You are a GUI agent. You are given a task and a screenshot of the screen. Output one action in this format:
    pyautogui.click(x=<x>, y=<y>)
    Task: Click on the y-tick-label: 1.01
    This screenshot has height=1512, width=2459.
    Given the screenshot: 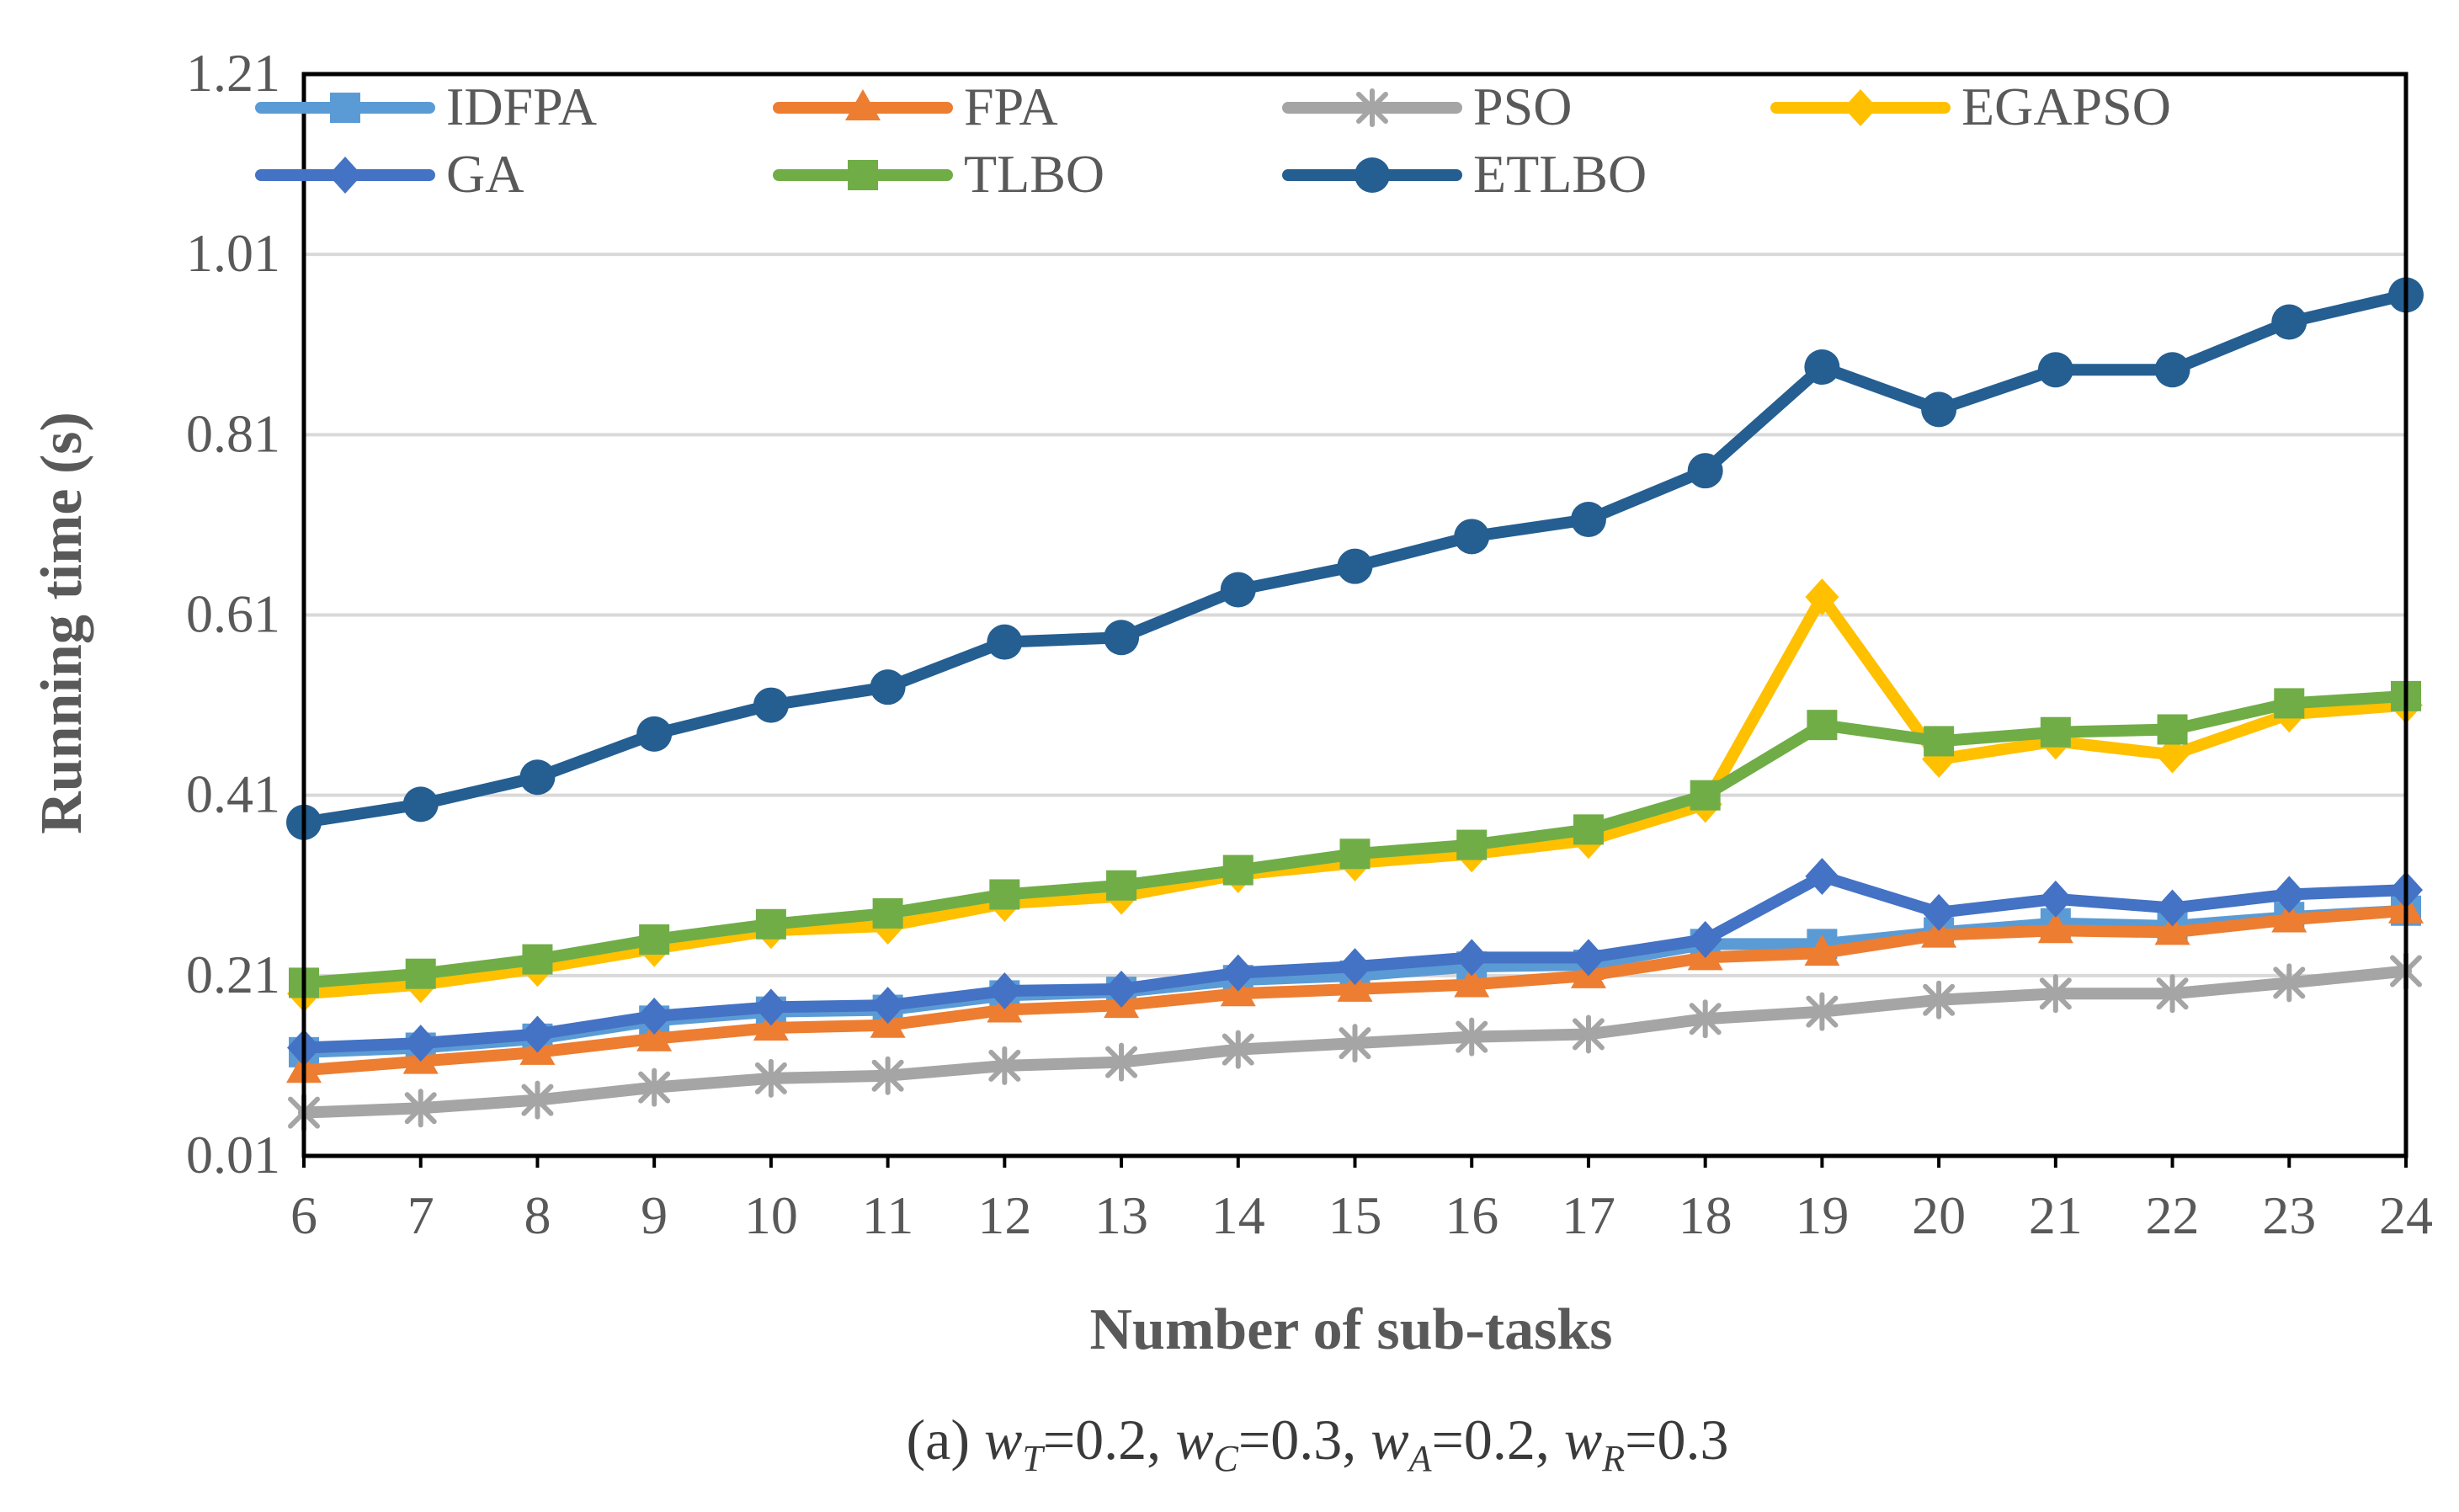 What is the action you would take?
    pyautogui.click(x=233, y=253)
    